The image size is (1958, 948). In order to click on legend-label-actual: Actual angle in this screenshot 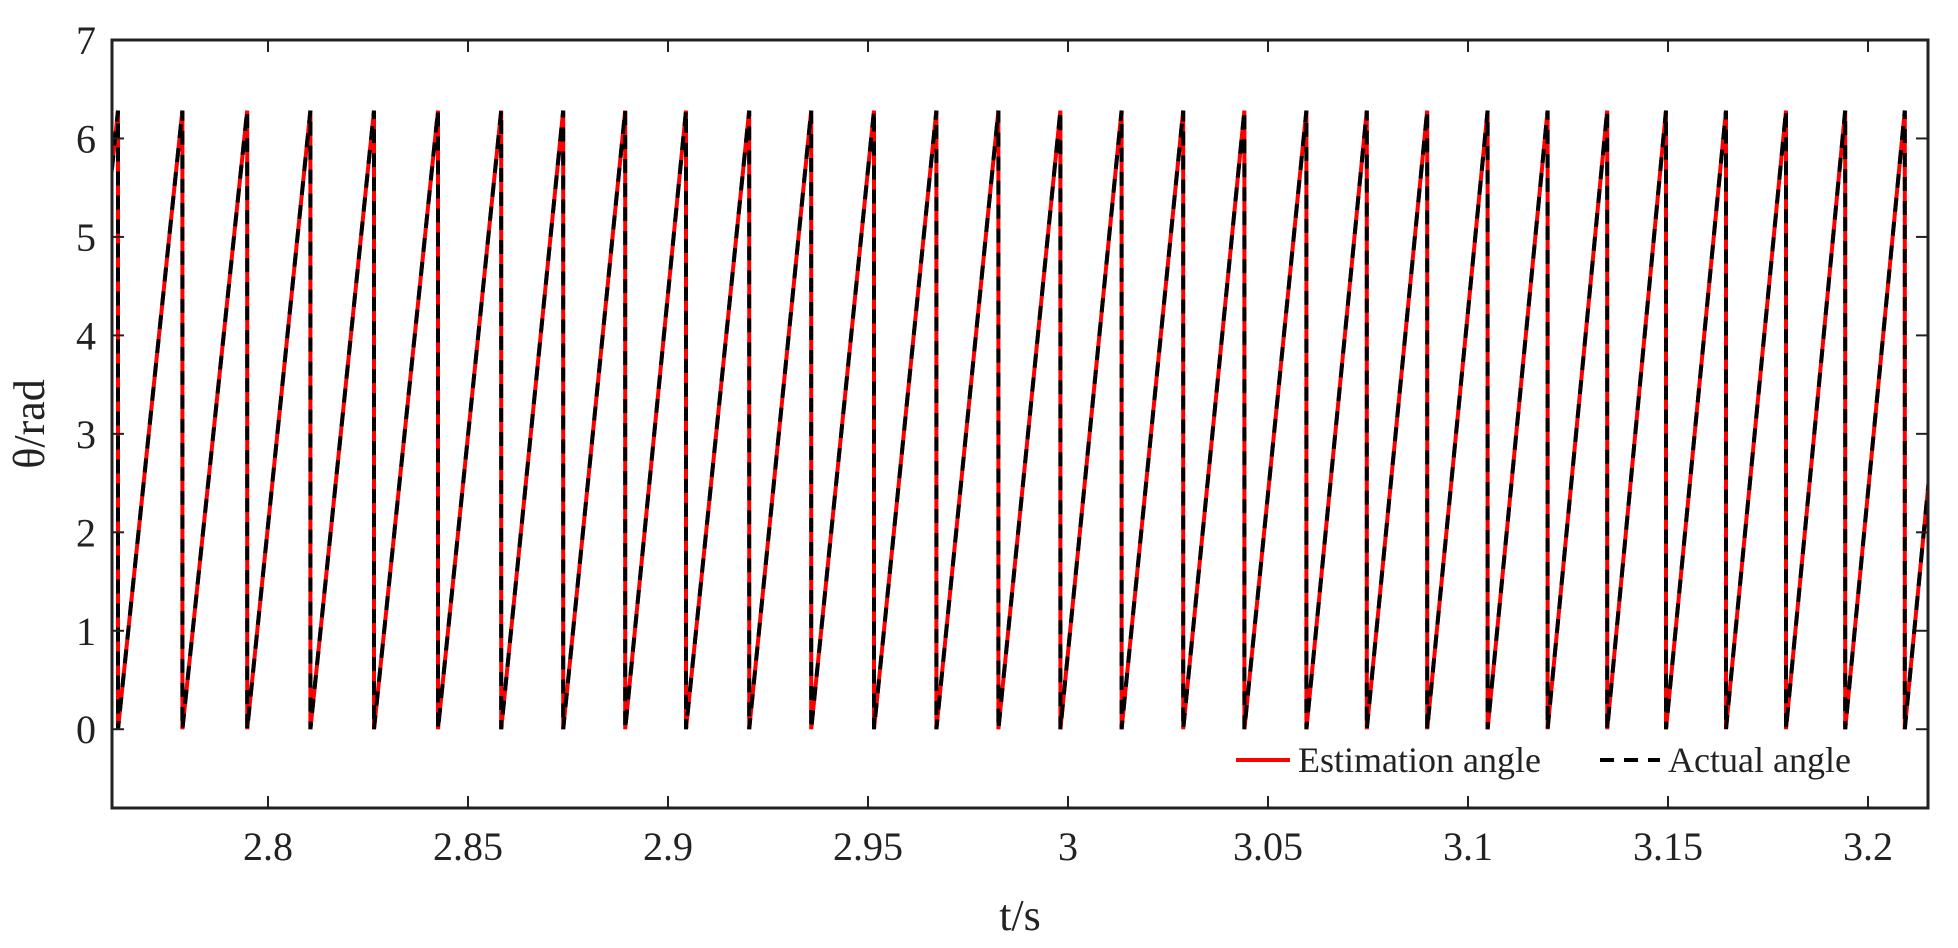, I will do `click(1759, 760)`.